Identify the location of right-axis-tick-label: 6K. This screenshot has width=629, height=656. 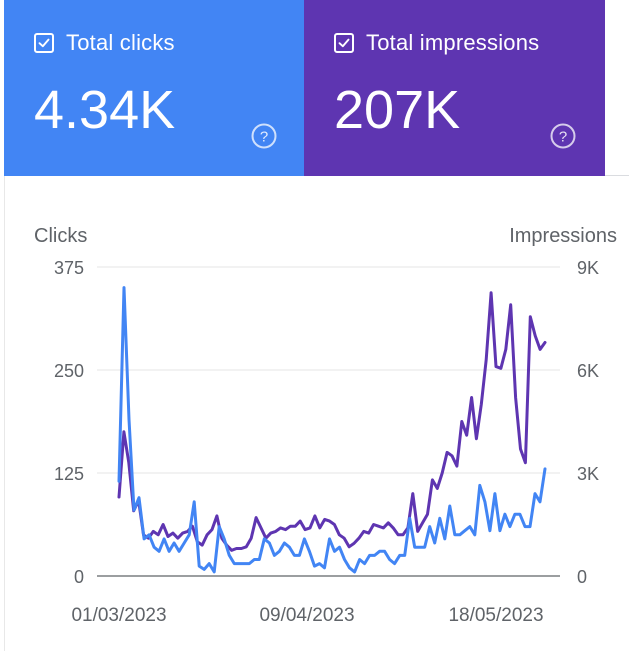
(588, 371).